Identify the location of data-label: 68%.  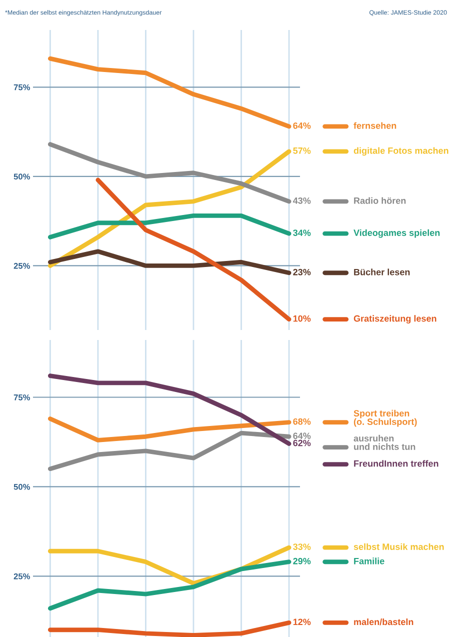
(302, 421).